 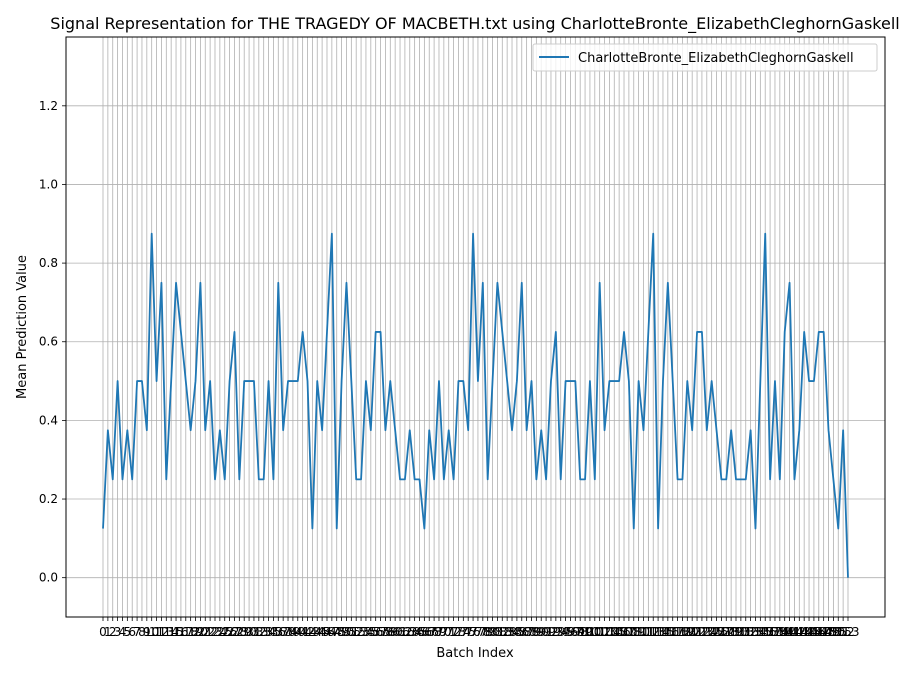 What do you see at coordinates (521, 632) in the screenshot?
I see `x-tick-label: 86` at bounding box center [521, 632].